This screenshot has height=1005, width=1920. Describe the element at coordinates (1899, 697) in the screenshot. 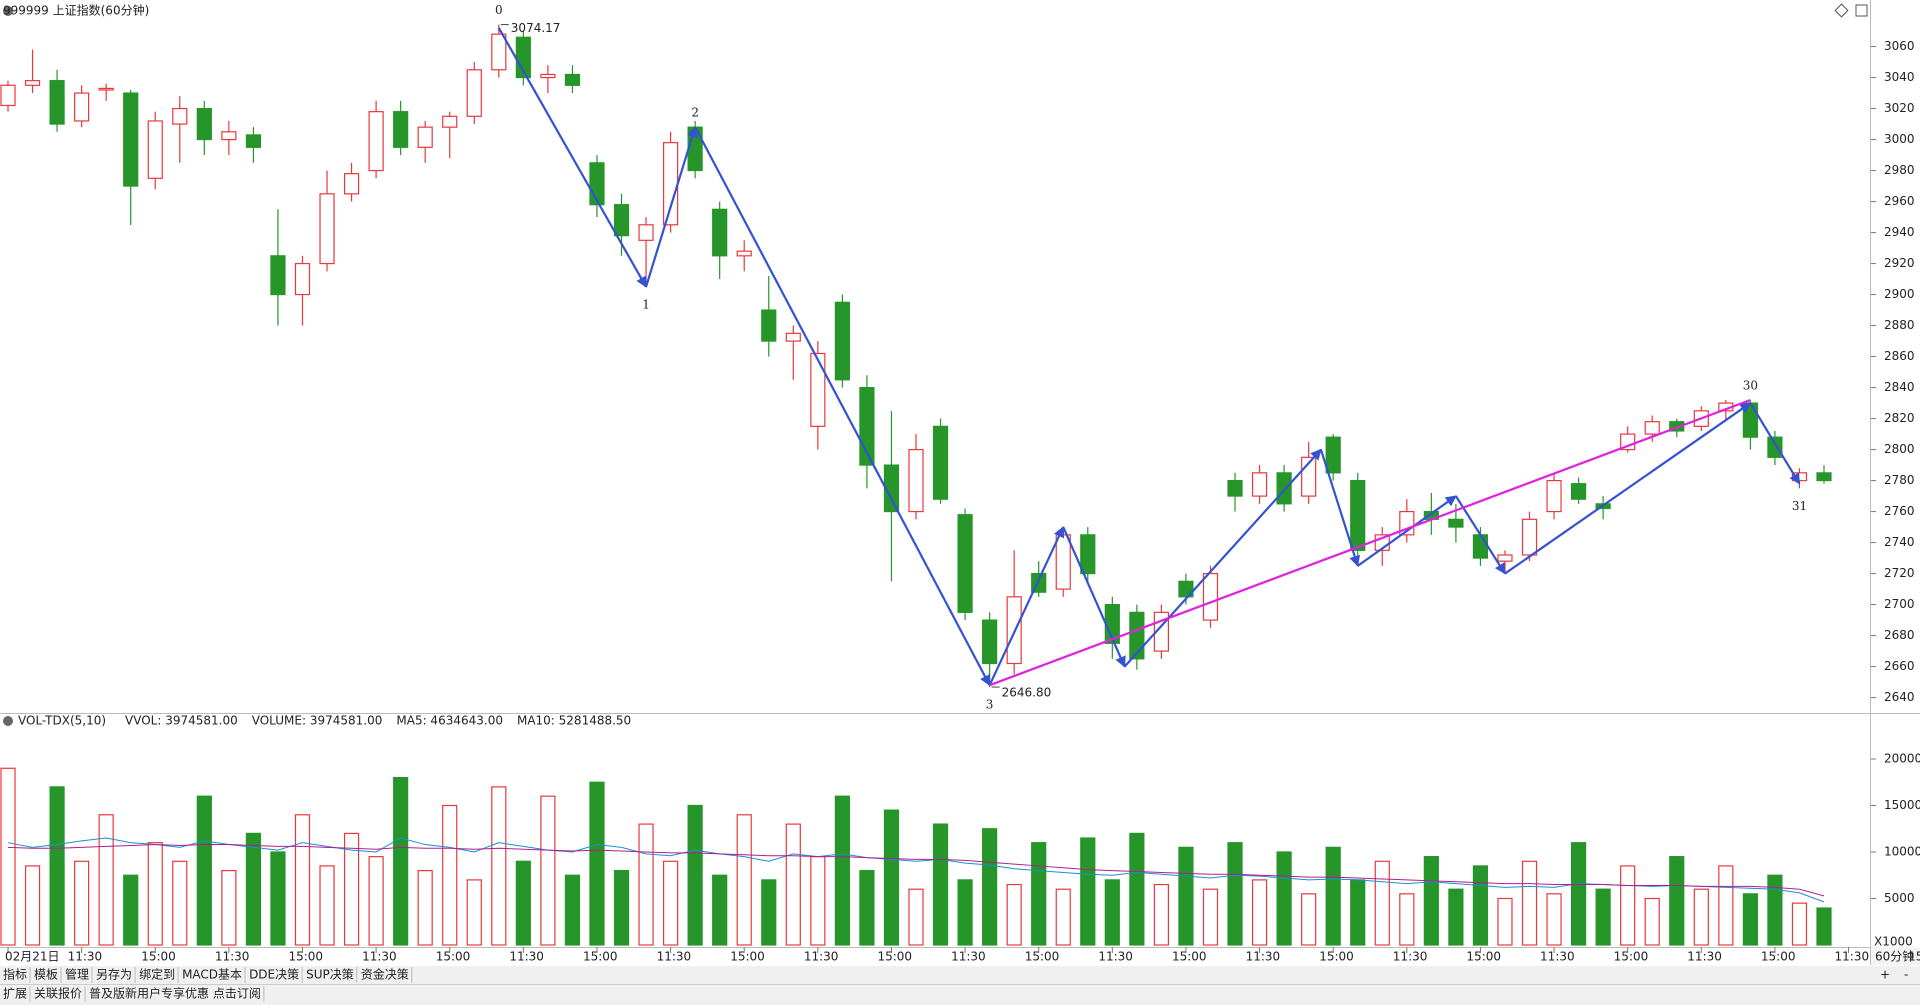

I see `y-tick-label: 2640` at that location.